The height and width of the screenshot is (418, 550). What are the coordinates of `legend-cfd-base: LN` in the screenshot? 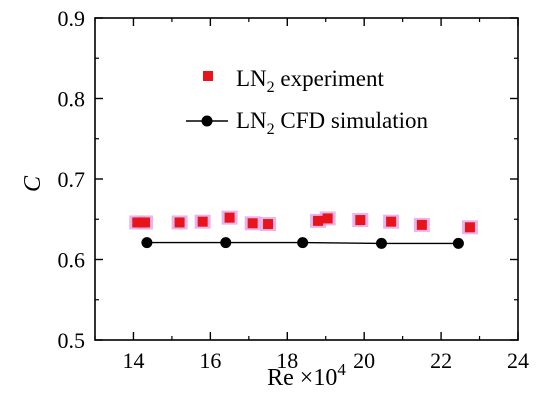 It's located at (251, 120).